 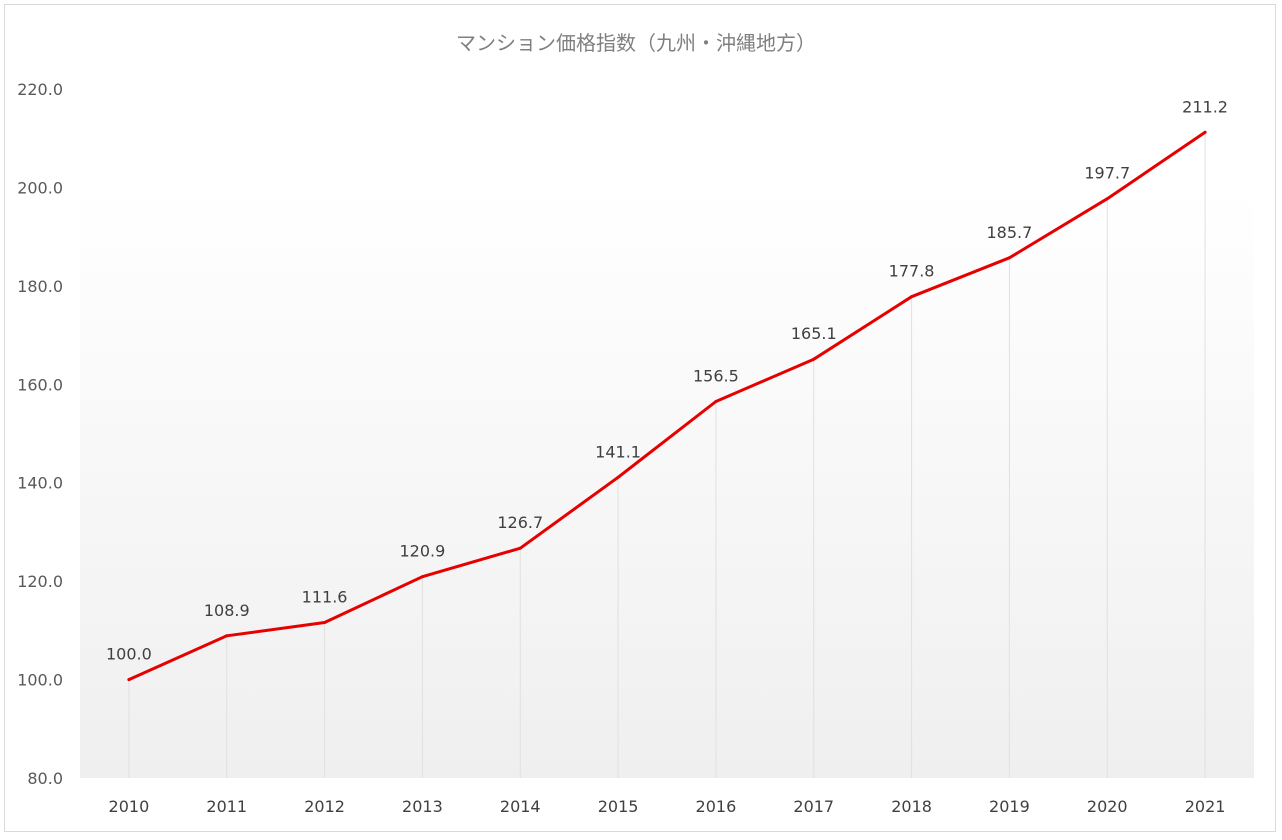 What do you see at coordinates (618, 451) in the screenshot?
I see `data-label: 141.1` at bounding box center [618, 451].